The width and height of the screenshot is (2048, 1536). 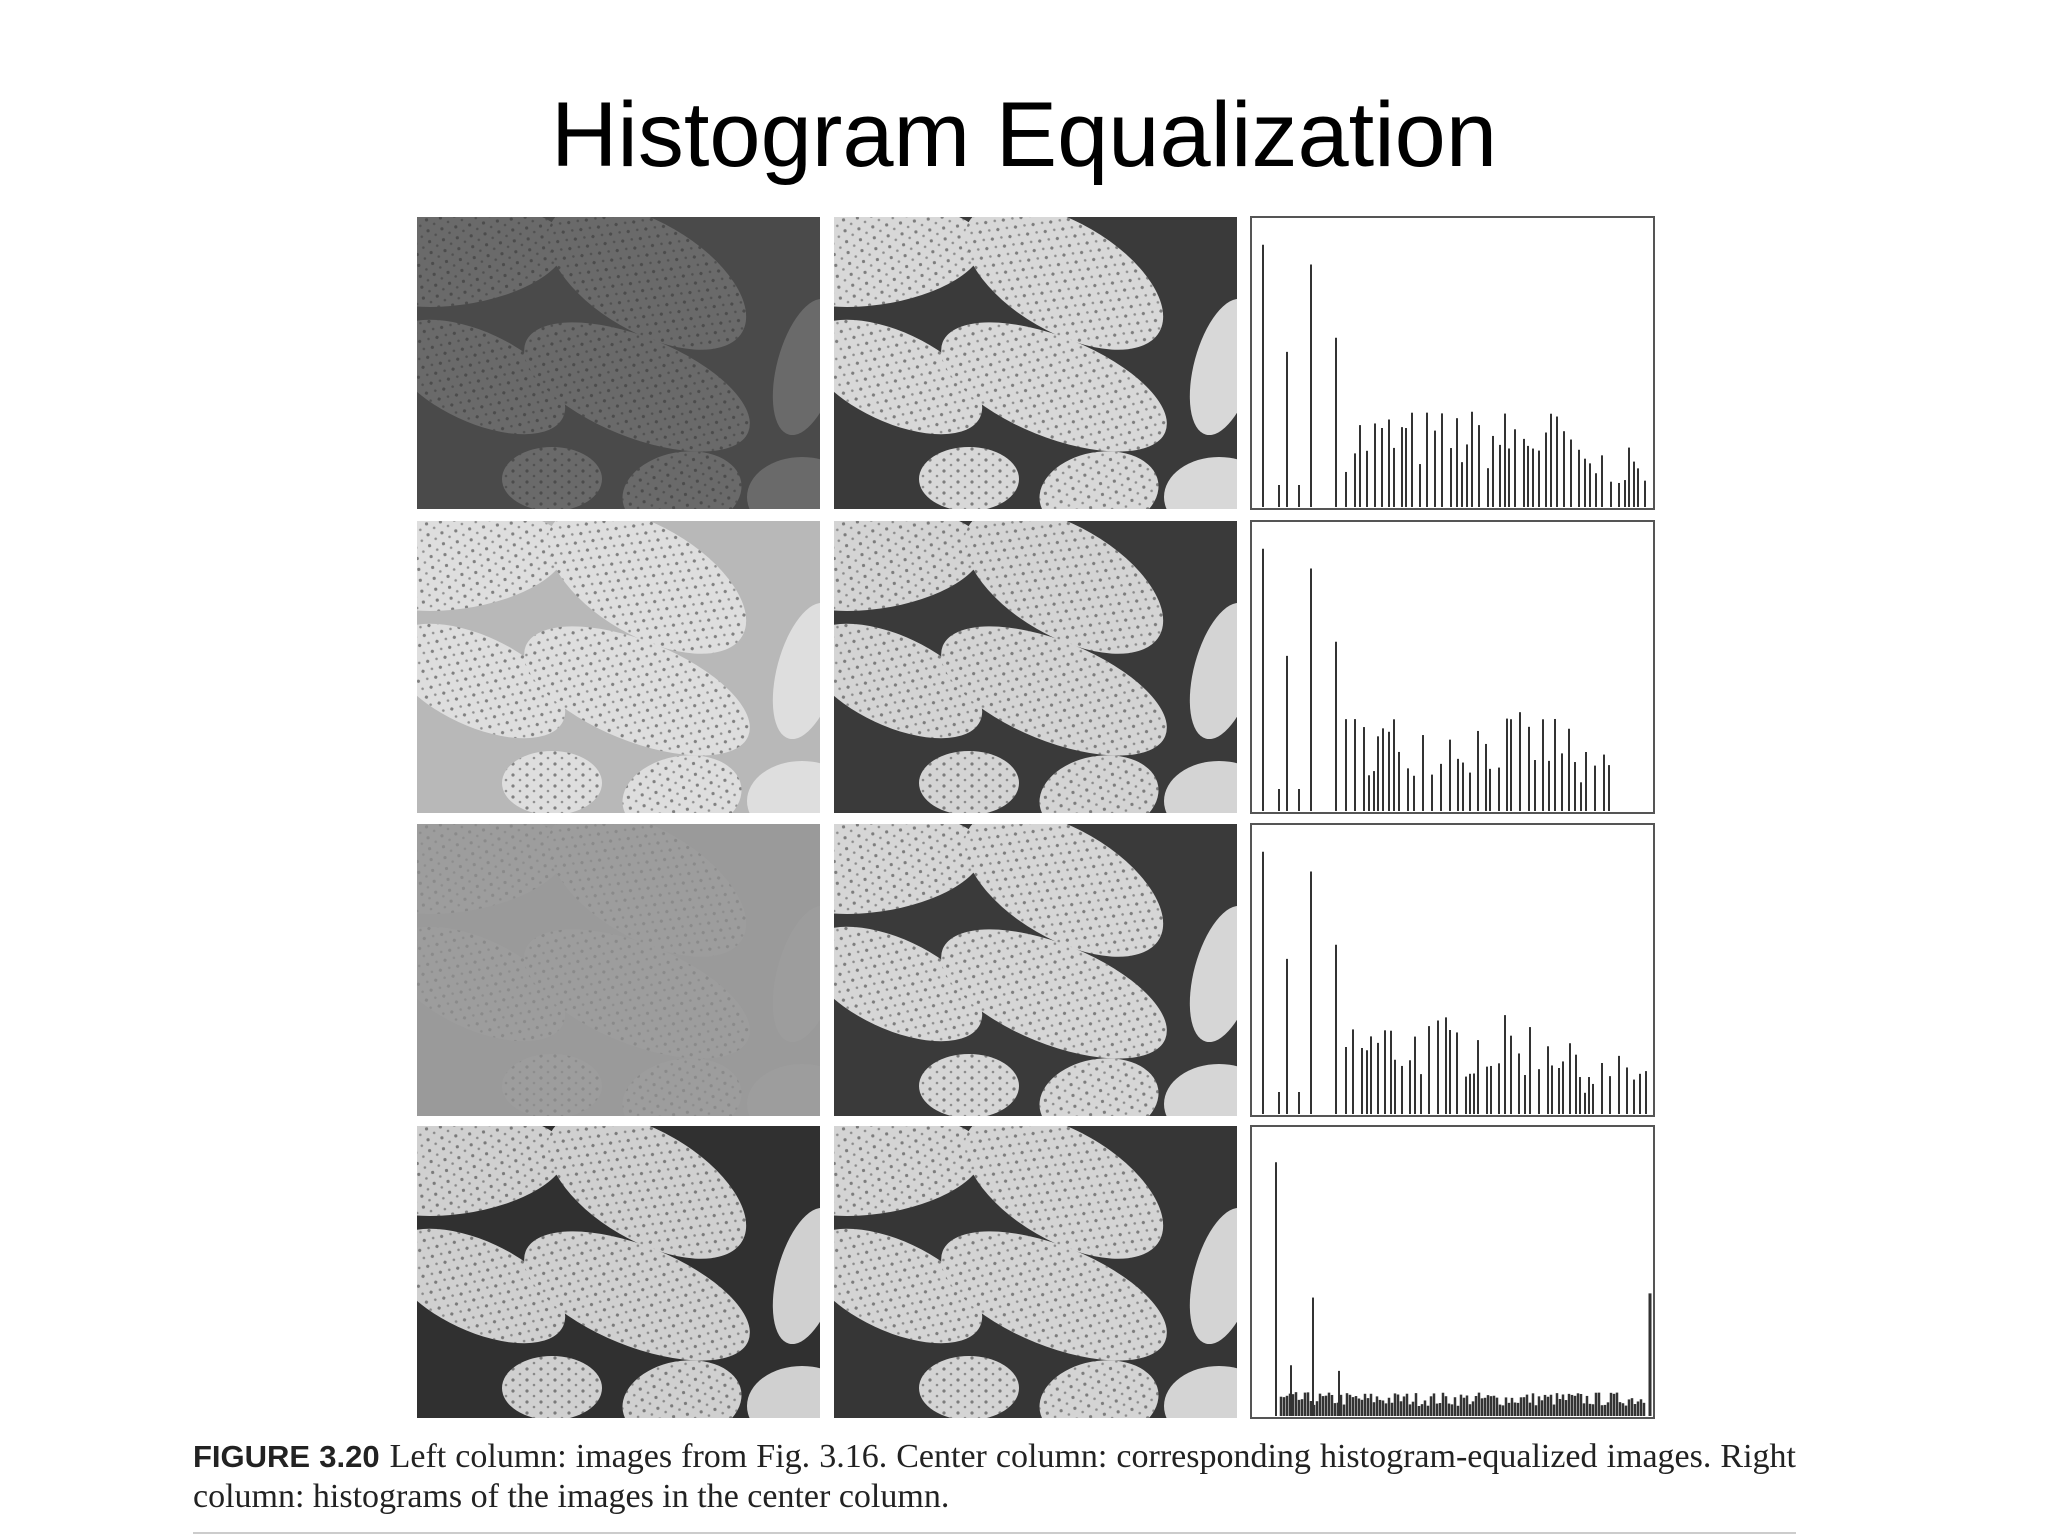 What do you see at coordinates (286, 1456) in the screenshot?
I see `figure-label: FIGURE 3.20` at bounding box center [286, 1456].